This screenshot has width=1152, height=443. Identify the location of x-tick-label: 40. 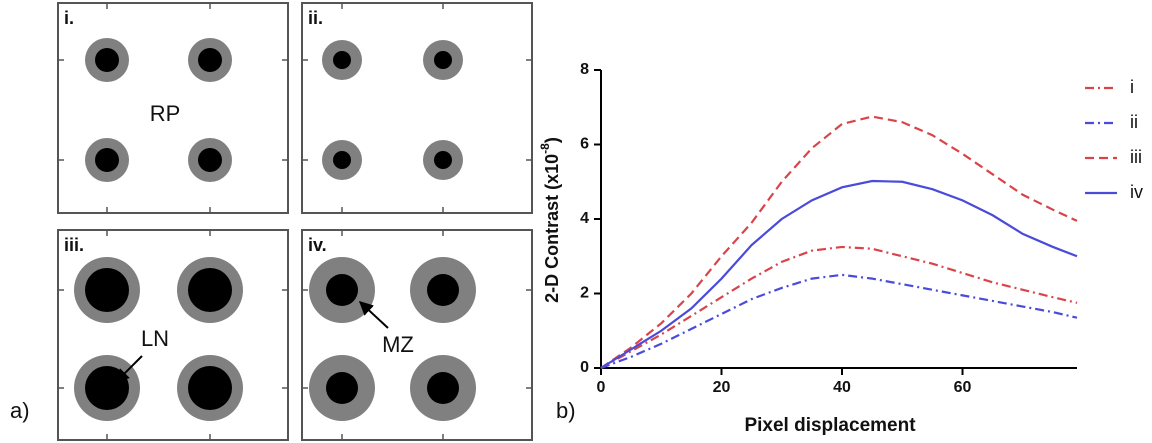
(842, 387).